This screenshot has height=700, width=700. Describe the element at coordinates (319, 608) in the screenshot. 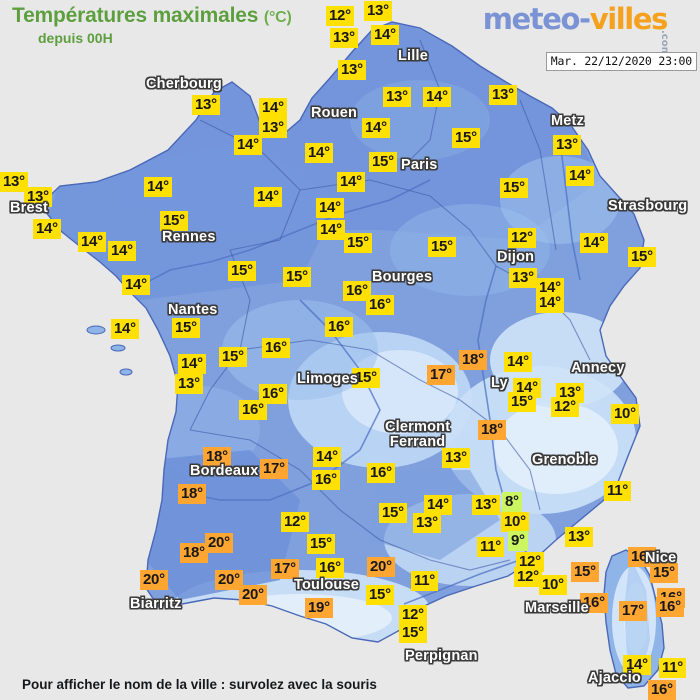

I see `temperature-chip: 19°` at that location.